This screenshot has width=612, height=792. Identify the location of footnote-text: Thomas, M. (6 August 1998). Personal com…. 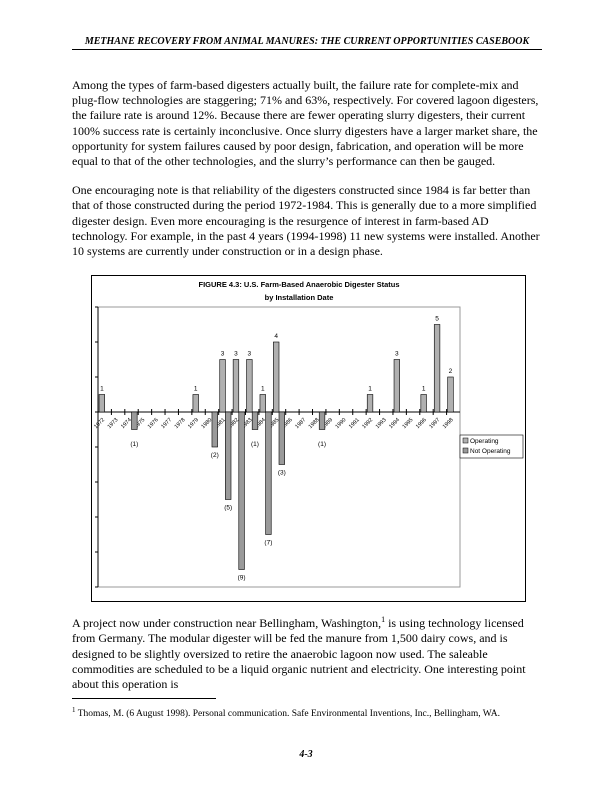
(287, 714).